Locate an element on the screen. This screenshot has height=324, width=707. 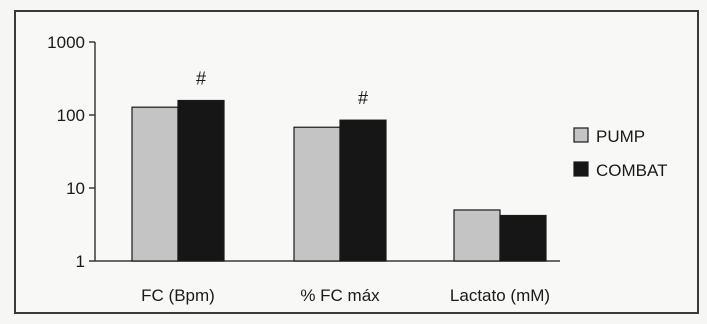
category-label: % FC máx is located at coordinates (340, 295).